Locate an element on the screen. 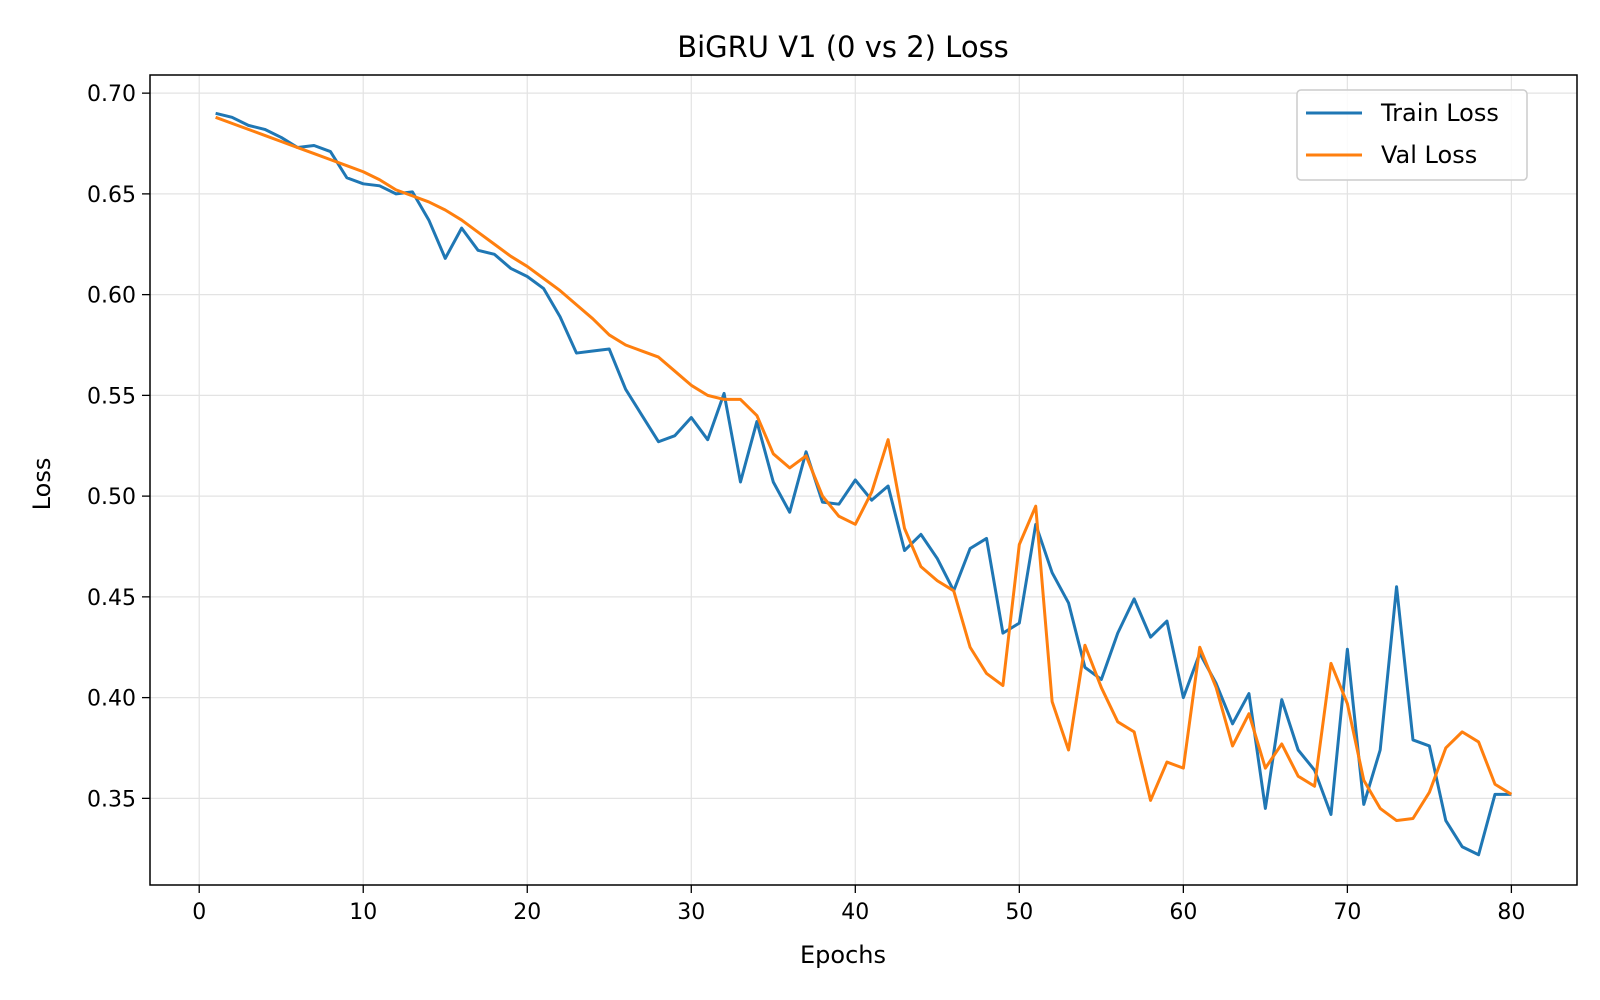 This screenshot has height=1000, width=1600. legend-label-val-loss: Val Loss is located at coordinates (1429, 155).